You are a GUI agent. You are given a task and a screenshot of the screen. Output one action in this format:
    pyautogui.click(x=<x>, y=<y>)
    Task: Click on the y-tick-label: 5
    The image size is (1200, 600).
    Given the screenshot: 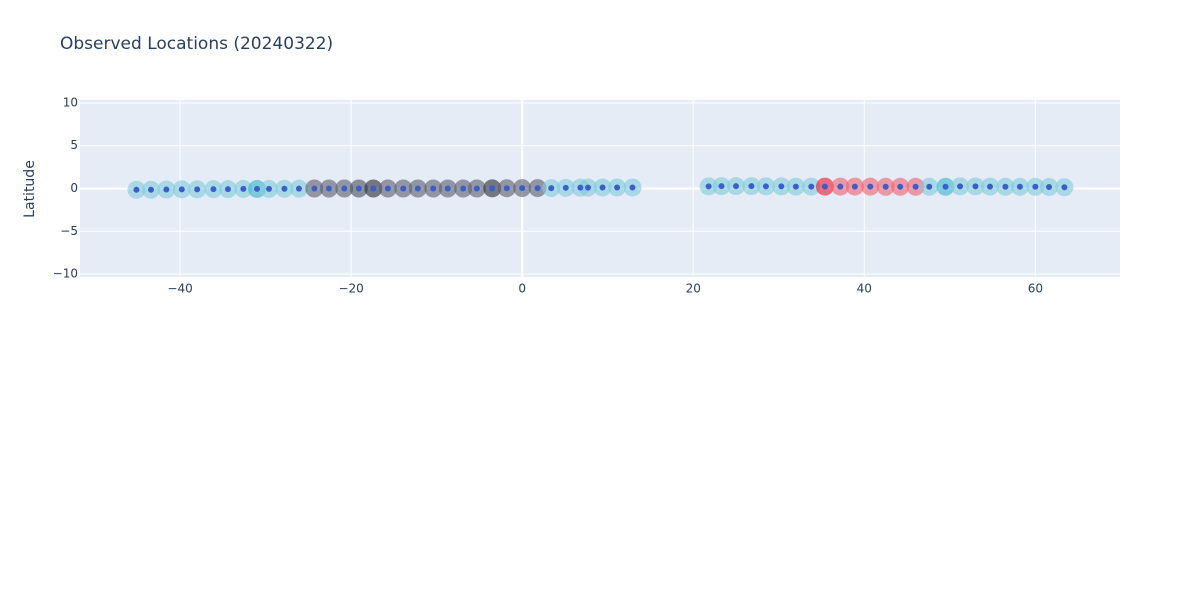 What is the action you would take?
    pyautogui.click(x=74, y=145)
    